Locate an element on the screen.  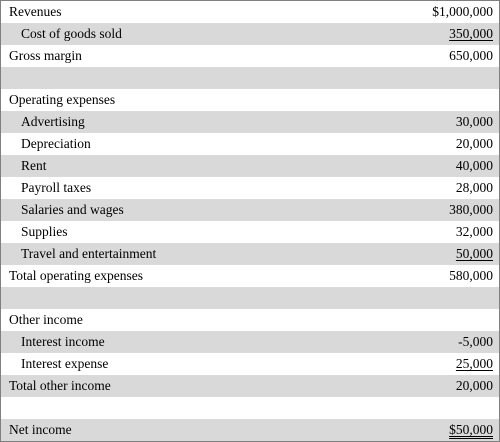
row-travel-and-entertainment: Travel and entertainment 50,000 is located at coordinates (250, 254).